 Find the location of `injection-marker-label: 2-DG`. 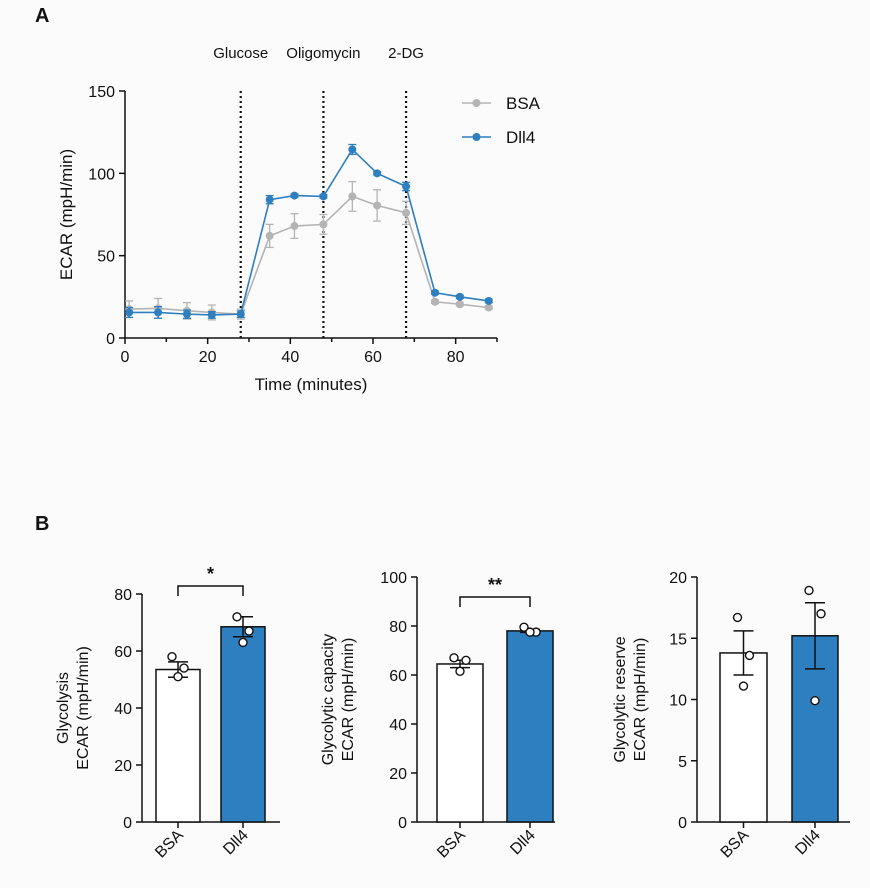

injection-marker-label: 2-DG is located at coordinates (406, 53).